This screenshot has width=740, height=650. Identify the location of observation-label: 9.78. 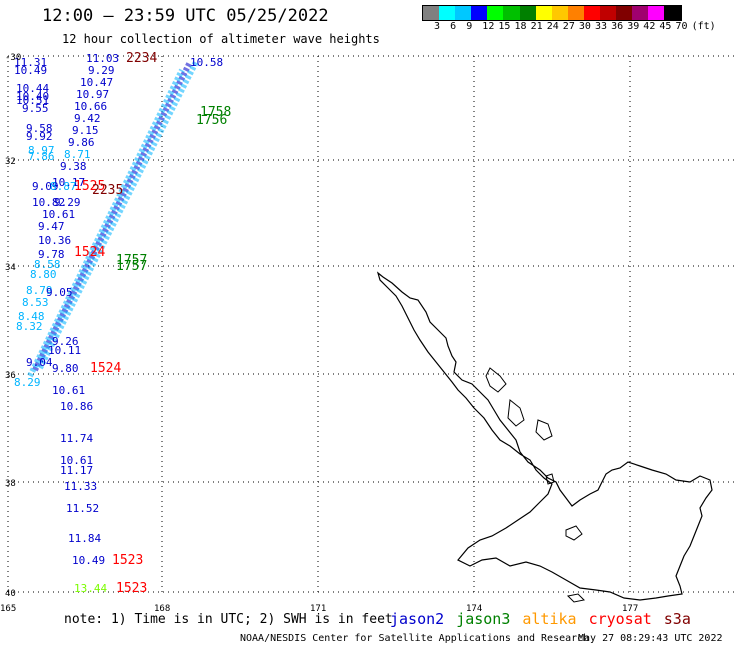
(51, 254).